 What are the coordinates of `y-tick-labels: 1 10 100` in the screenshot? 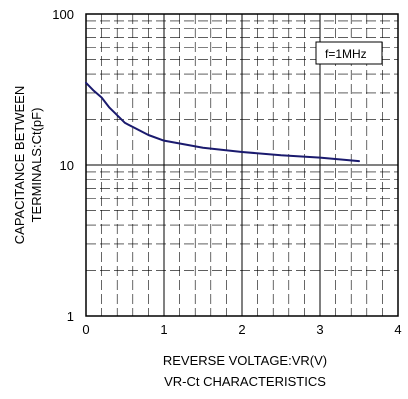 It's located at (63, 165).